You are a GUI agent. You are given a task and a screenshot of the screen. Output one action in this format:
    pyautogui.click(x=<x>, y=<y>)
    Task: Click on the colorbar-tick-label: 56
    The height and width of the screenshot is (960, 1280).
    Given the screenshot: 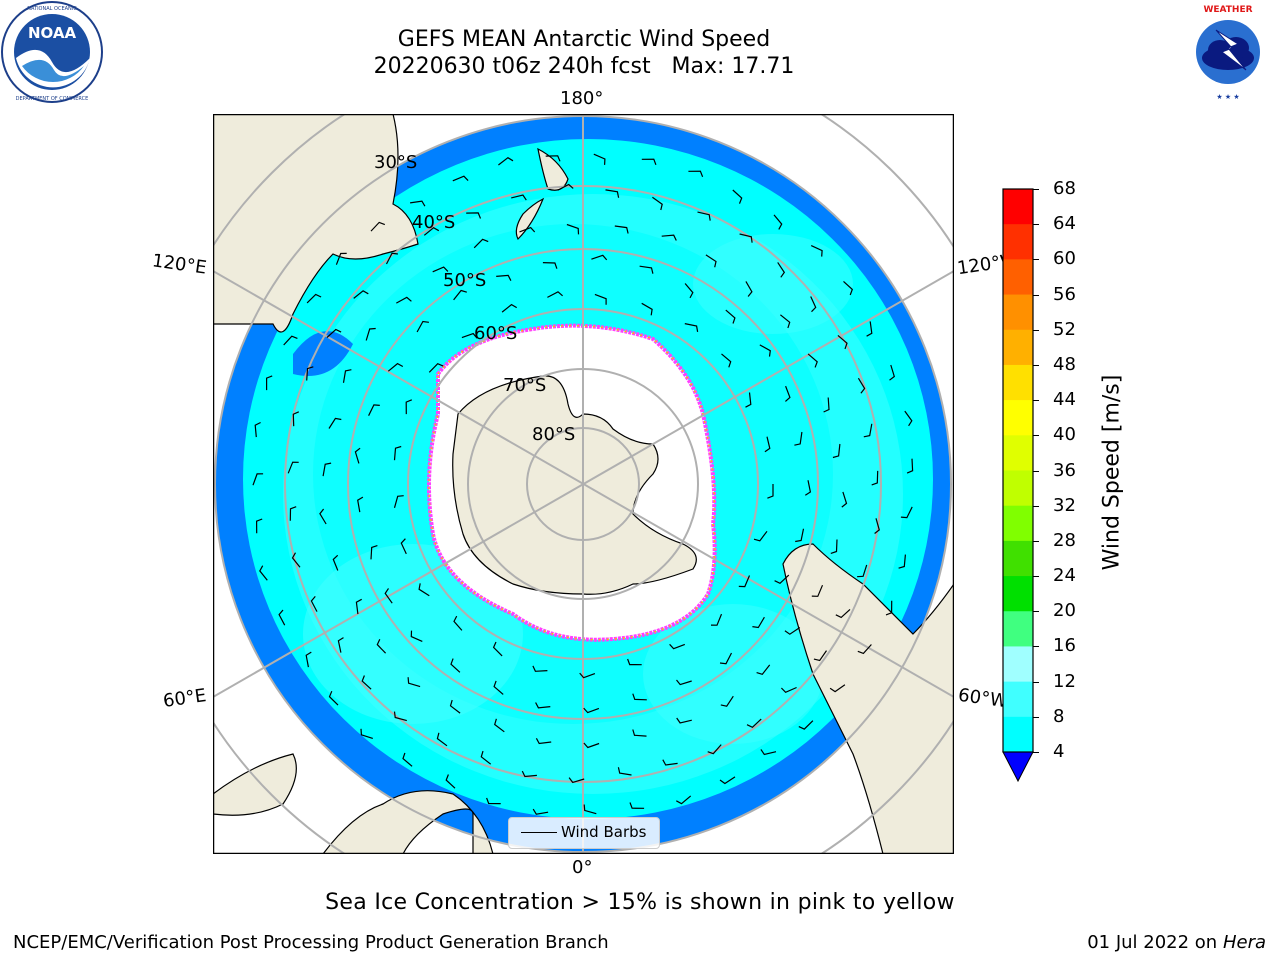 What is the action you would take?
    pyautogui.click(x=1064, y=294)
    